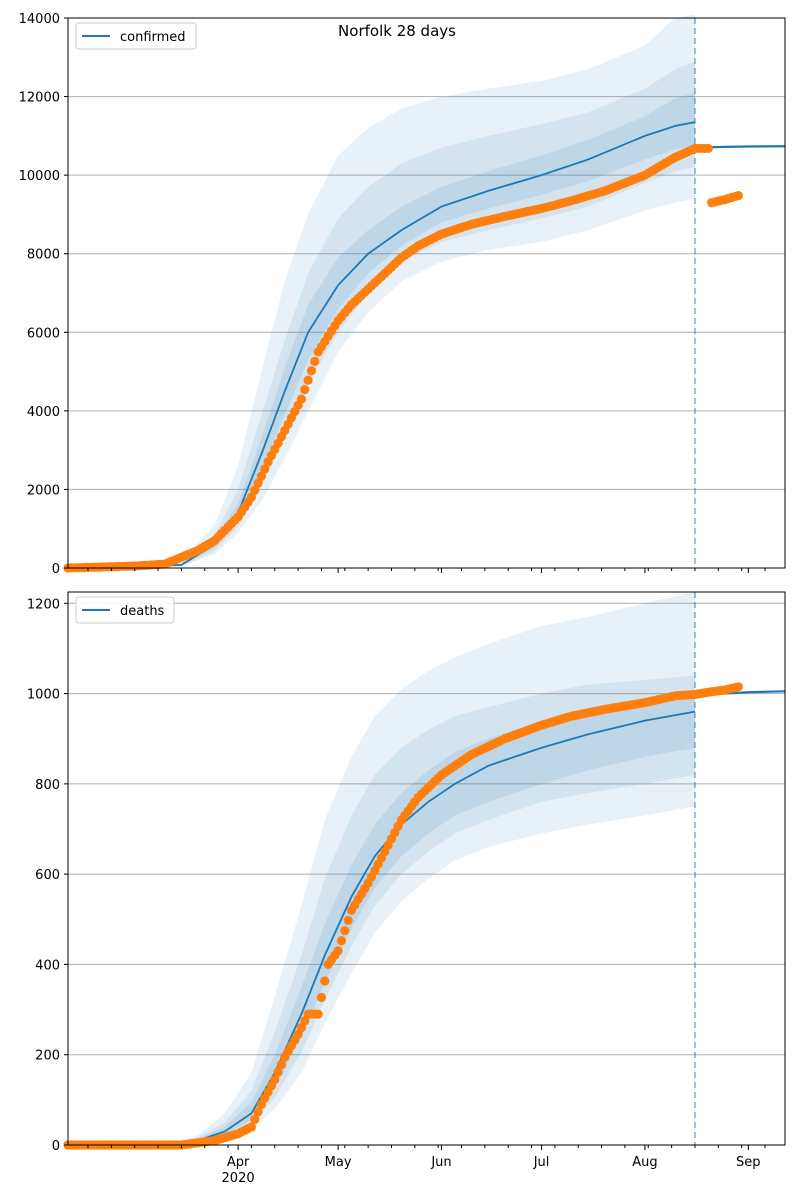 This screenshot has width=800, height=1200. I want to click on x-tick-label: 2020, so click(238, 1178).